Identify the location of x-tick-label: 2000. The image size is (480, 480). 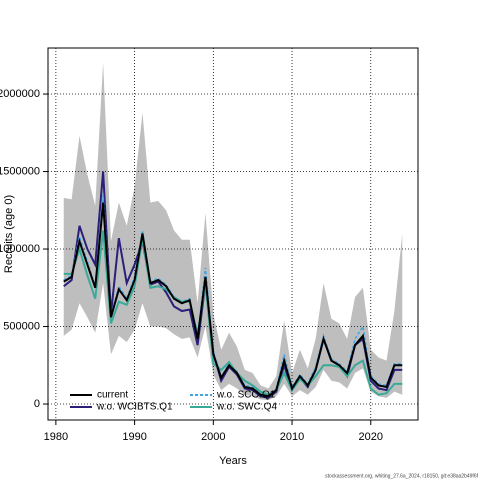
(213, 437).